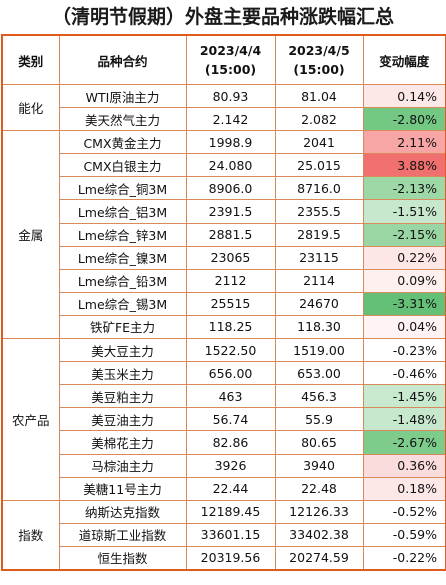  I want to click on category-cell: 金属, so click(30, 235).